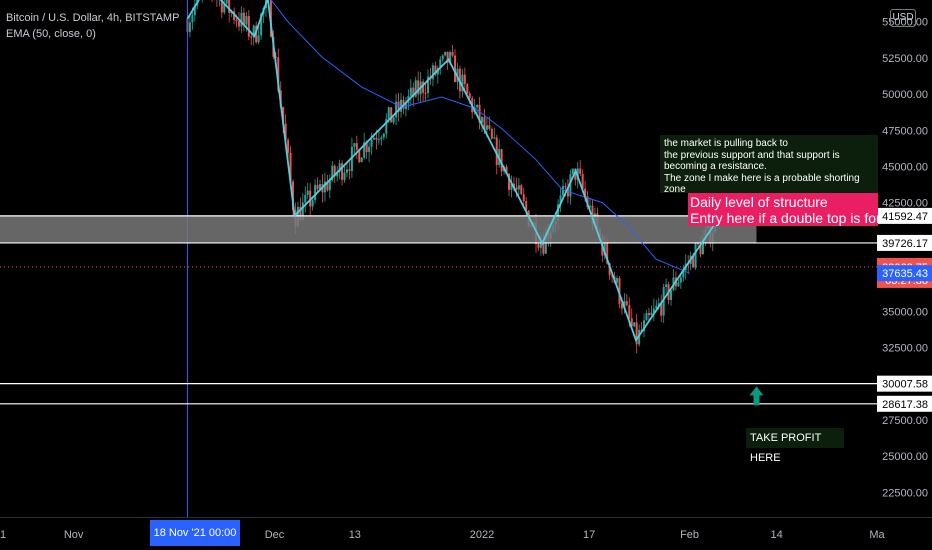  What do you see at coordinates (776, 535) in the screenshot?
I see `time-tick-label: 14` at bounding box center [776, 535].